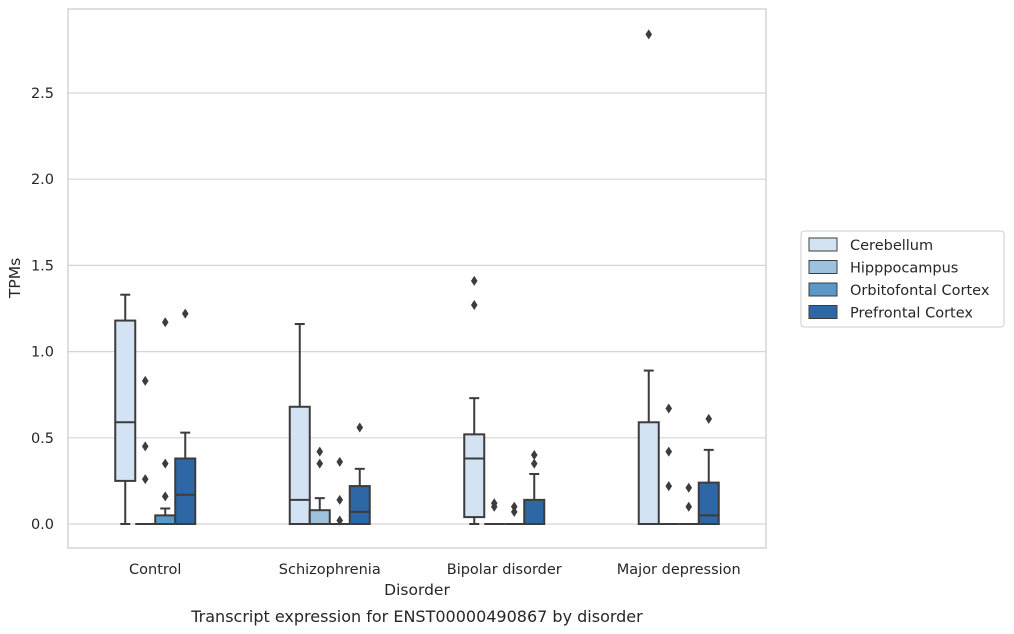 The image size is (1014, 634). Describe the element at coordinates (891, 246) in the screenshot. I see `legend-label: Cerebellum` at that location.